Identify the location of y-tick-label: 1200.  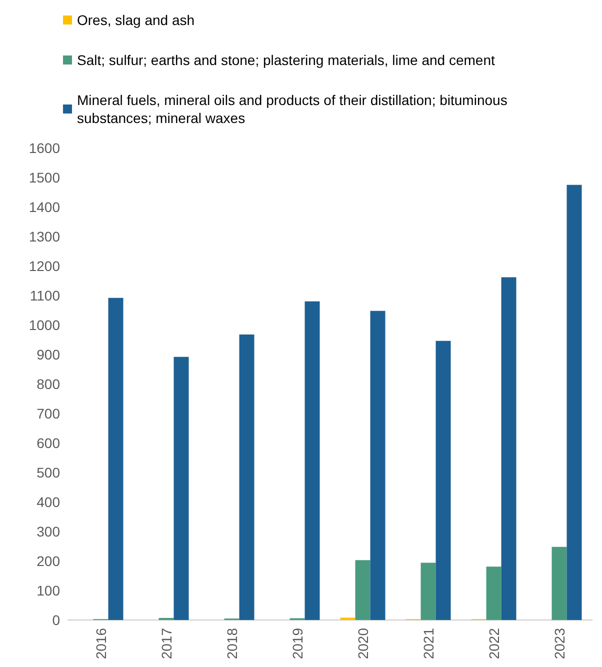
(44, 266).